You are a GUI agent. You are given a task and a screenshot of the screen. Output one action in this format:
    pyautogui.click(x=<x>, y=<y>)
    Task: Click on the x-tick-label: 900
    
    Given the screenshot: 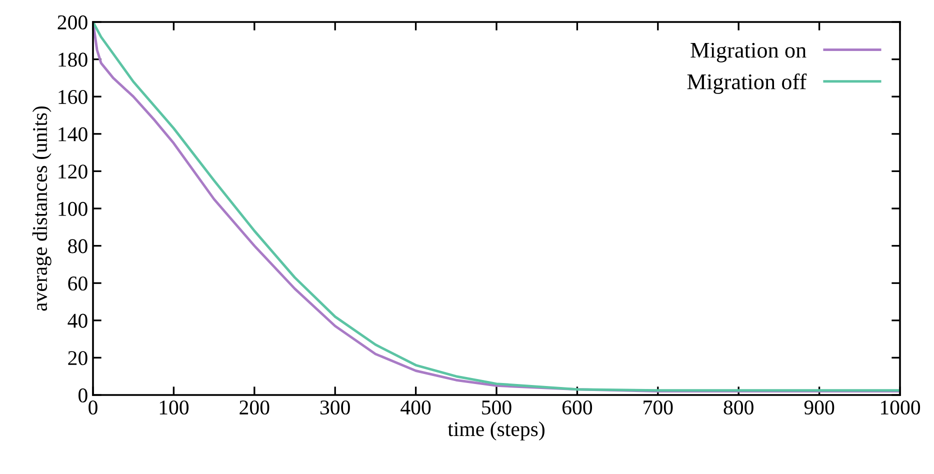 What is the action you would take?
    pyautogui.click(x=819, y=407)
    